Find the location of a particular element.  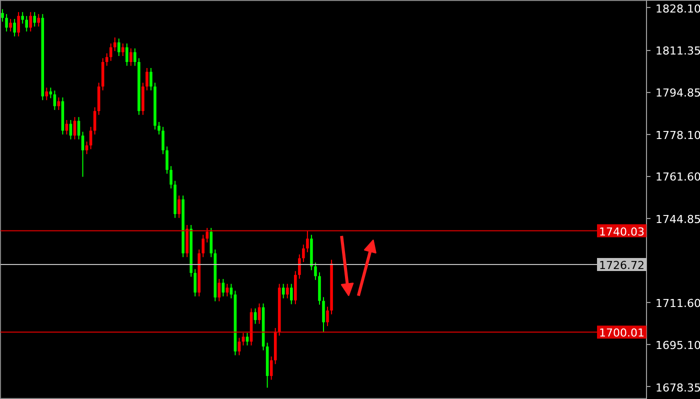

ref-line-label: 1700.01 is located at coordinates (622, 333).